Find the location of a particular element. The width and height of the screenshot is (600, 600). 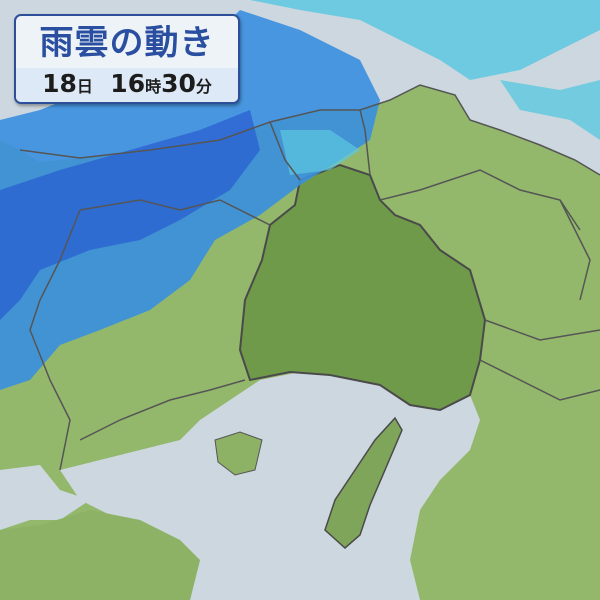

timestamp: 18日 16時30分 is located at coordinates (127, 85).